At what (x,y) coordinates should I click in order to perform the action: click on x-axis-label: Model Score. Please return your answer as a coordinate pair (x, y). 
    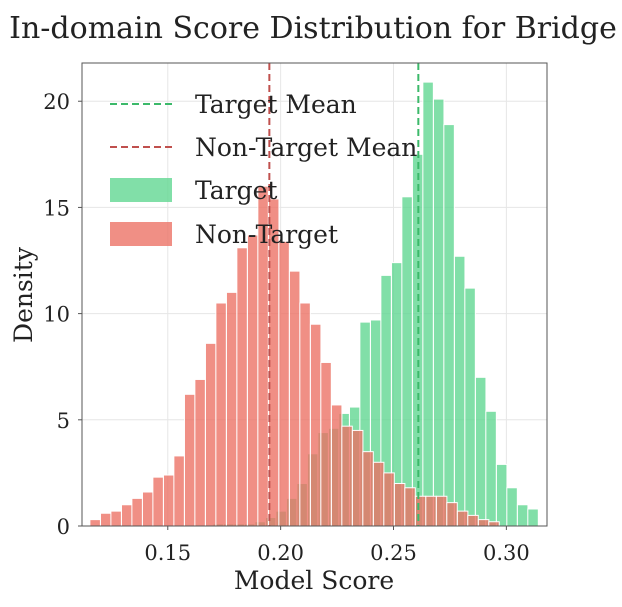
    Looking at the image, I should click on (314, 580).